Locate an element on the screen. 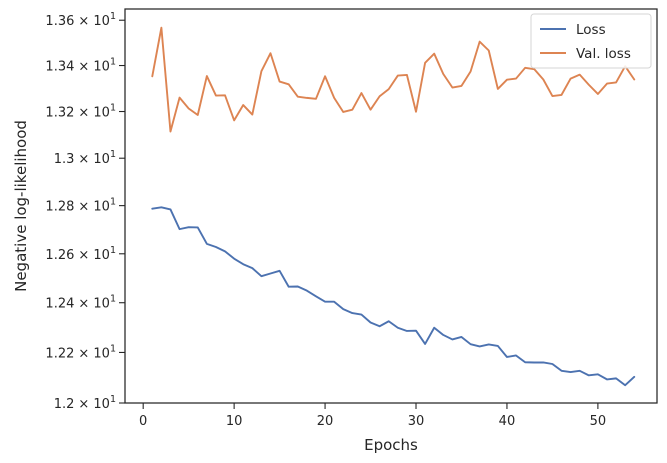 This screenshot has width=667, height=463. x-tick-label: 30 is located at coordinates (416, 421).